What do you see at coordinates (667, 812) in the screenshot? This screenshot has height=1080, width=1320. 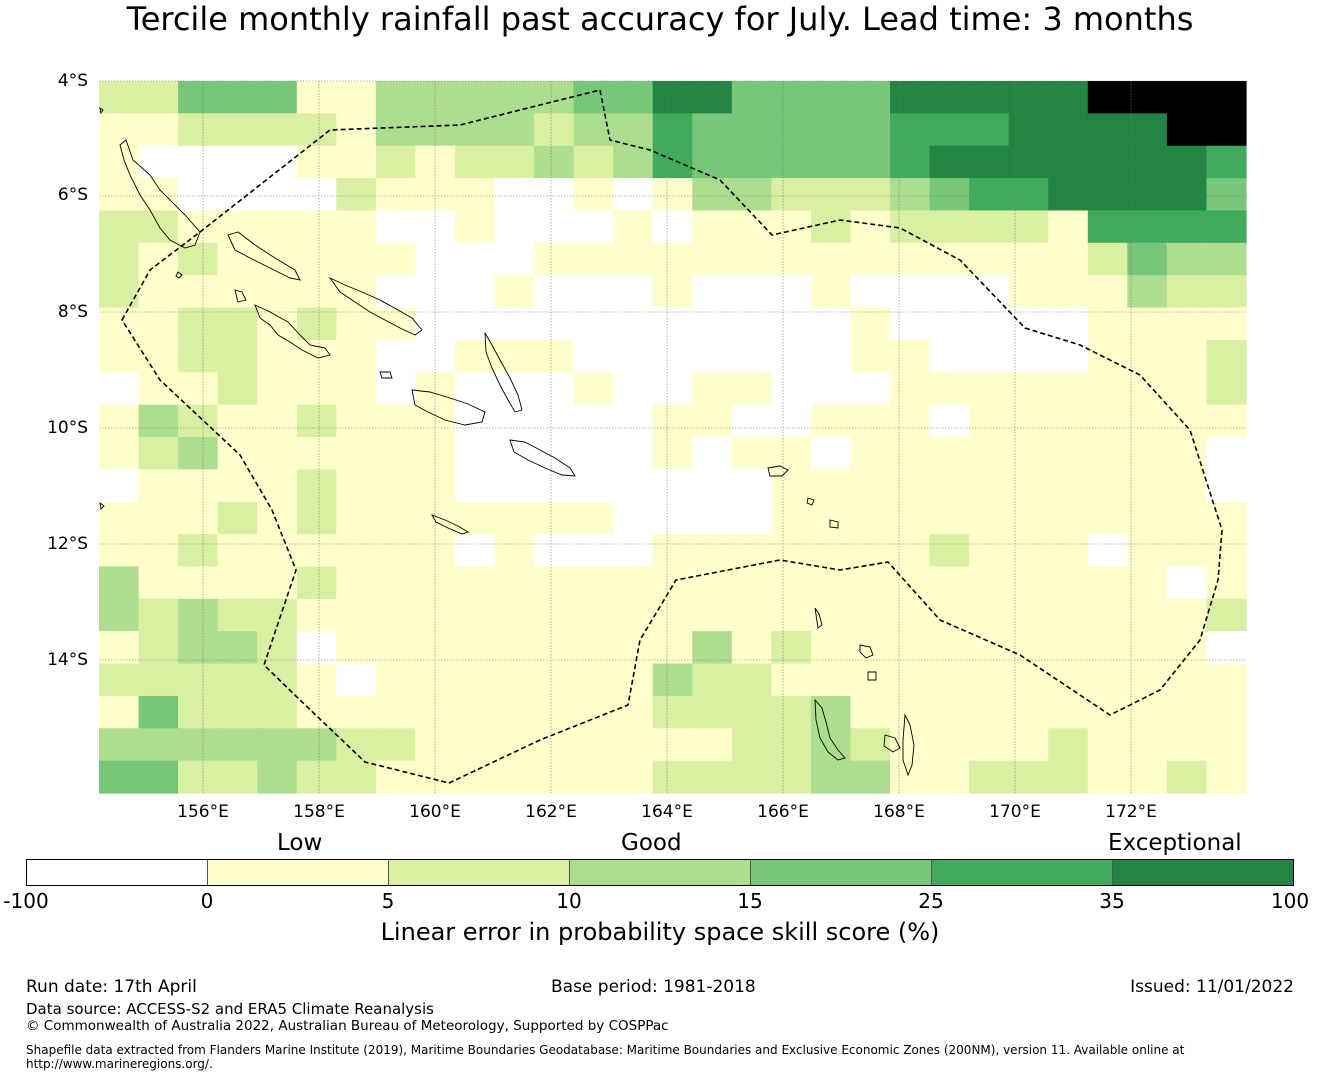 I see `lon-label: 164°E` at bounding box center [667, 812].